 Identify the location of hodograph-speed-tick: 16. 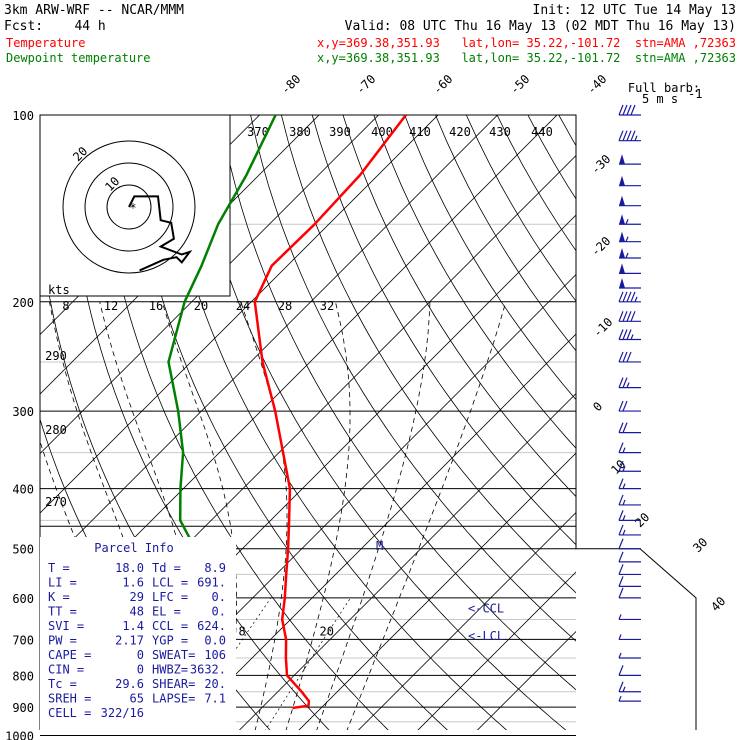
(156, 306).